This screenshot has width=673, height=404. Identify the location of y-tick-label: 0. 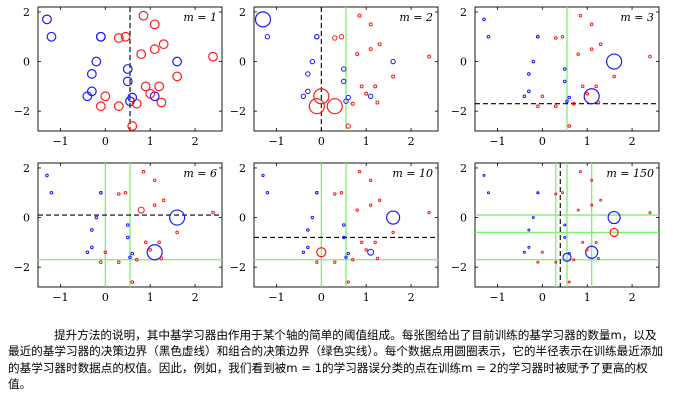
(26, 218).